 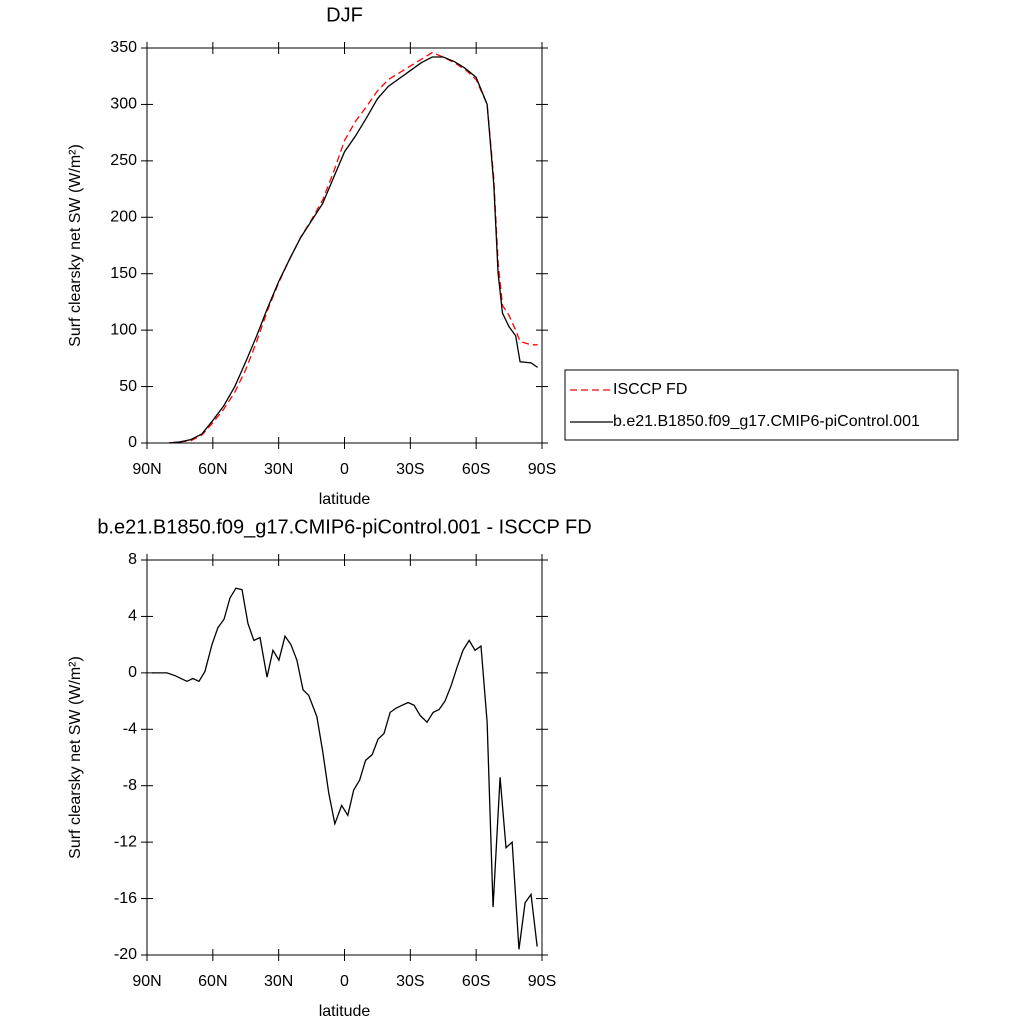 I want to click on y-tick-label: -20, so click(x=125, y=954).